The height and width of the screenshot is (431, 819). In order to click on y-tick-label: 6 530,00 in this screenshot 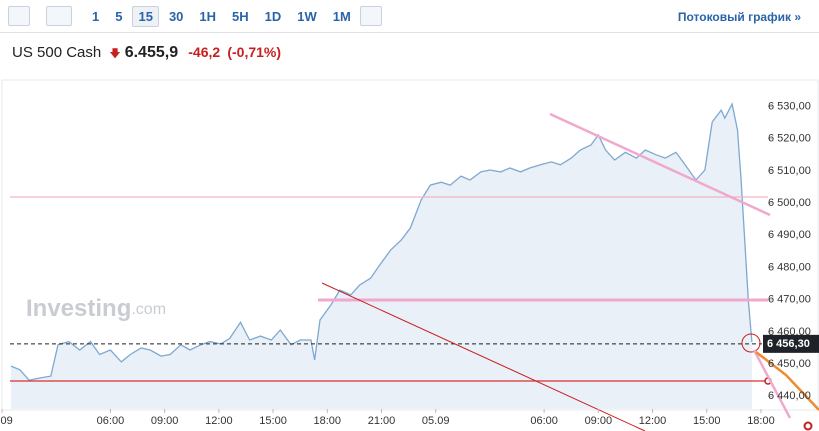, I will do `click(789, 106)`.